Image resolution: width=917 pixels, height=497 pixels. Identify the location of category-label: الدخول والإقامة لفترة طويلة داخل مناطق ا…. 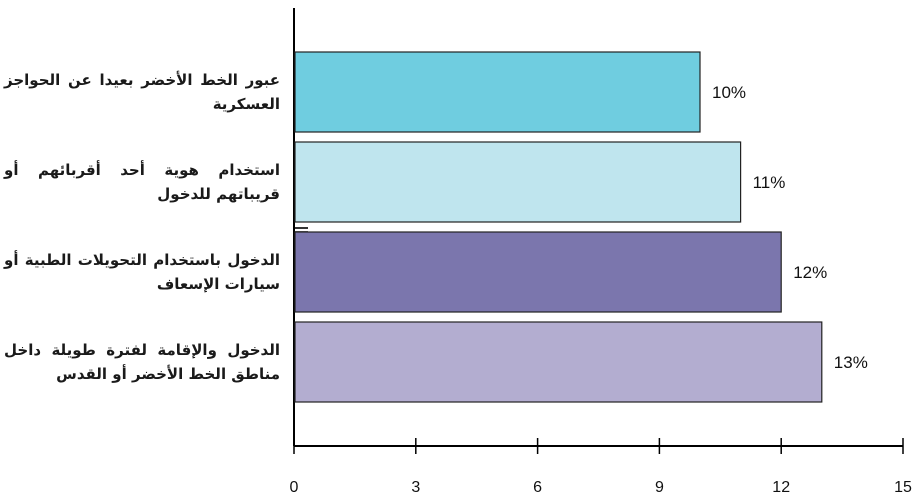
(142, 362).